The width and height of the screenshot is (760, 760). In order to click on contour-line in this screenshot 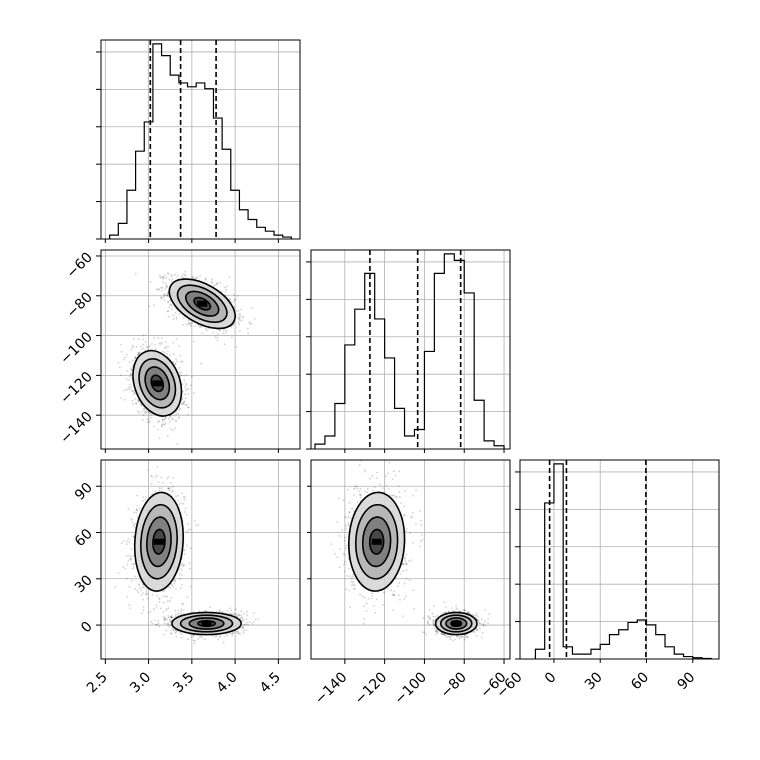, I will do `click(157, 383)`.